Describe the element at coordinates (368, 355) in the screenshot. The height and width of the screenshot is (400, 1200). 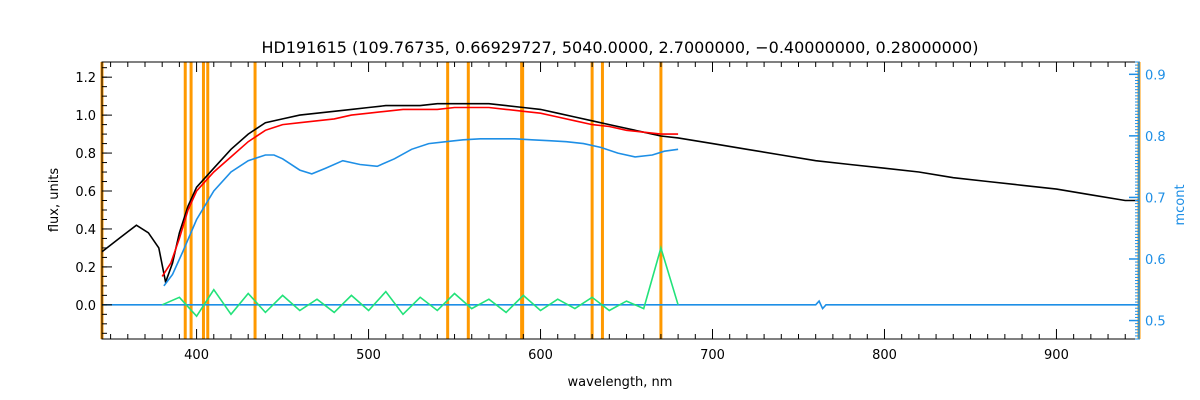
I see `x-tick-label: 500` at that location.